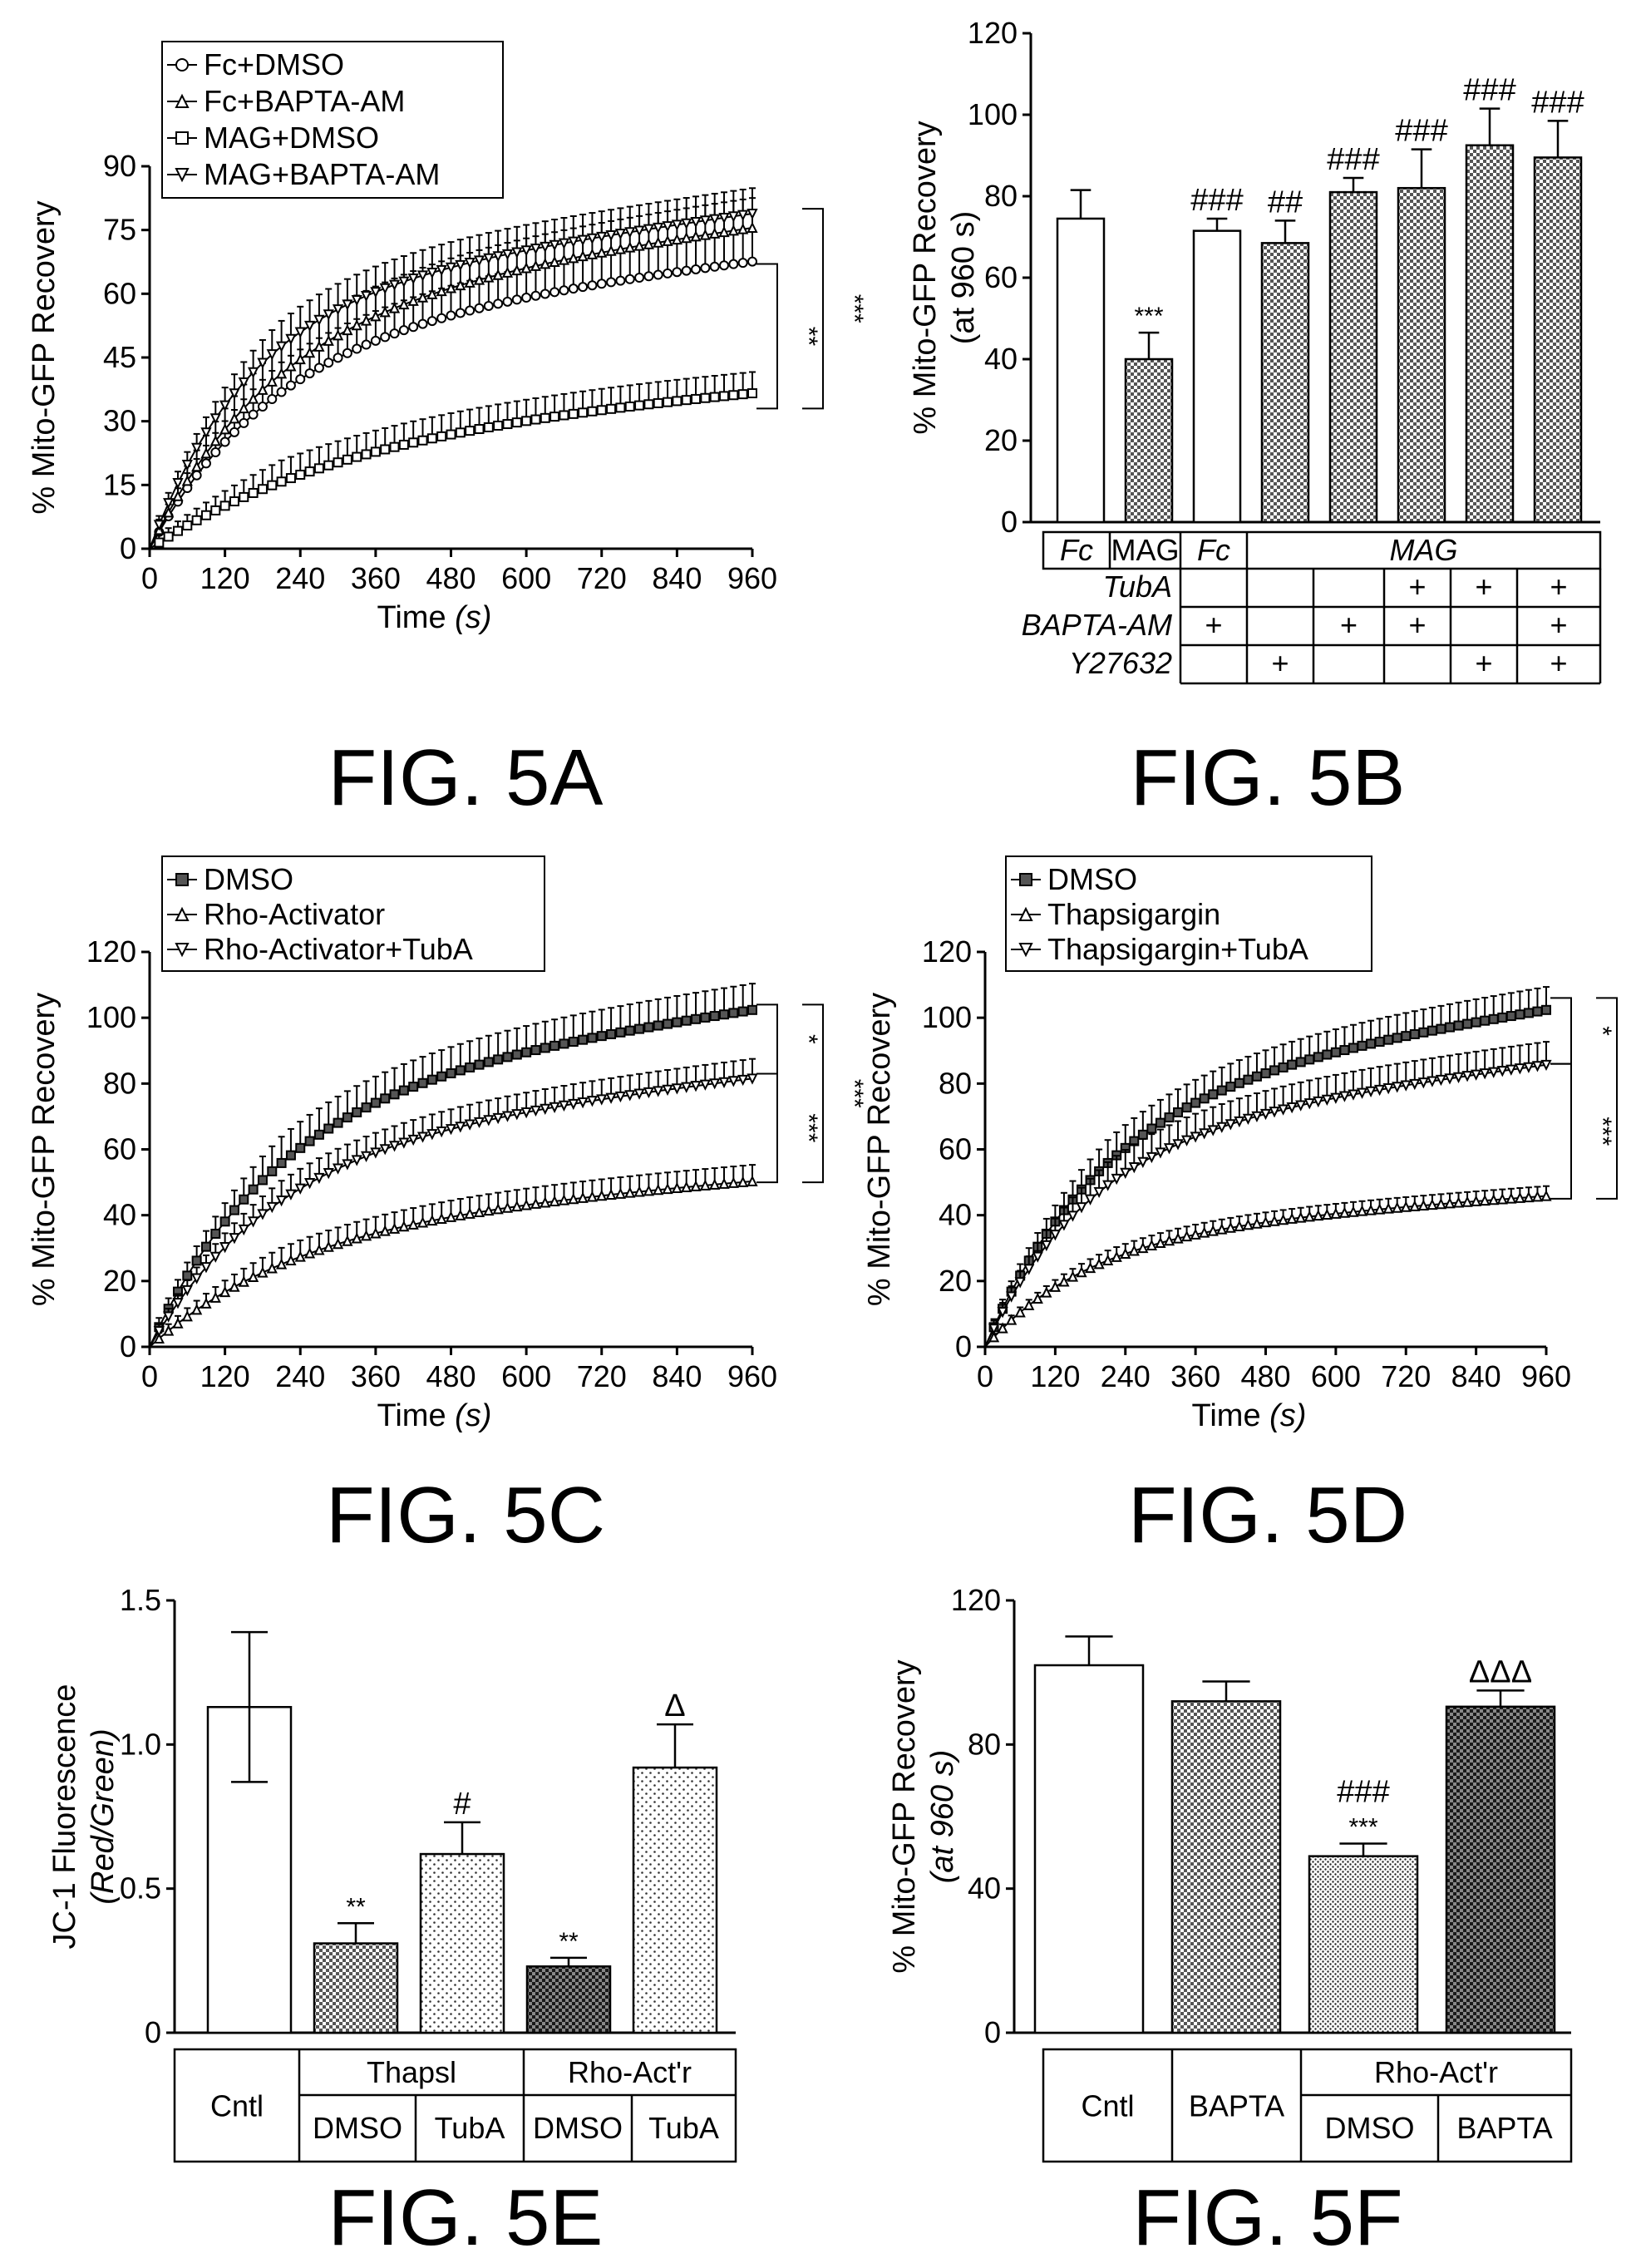 The width and height of the screenshot is (1636, 2268). I want to click on series-rho-activator, so click(453, 1256).